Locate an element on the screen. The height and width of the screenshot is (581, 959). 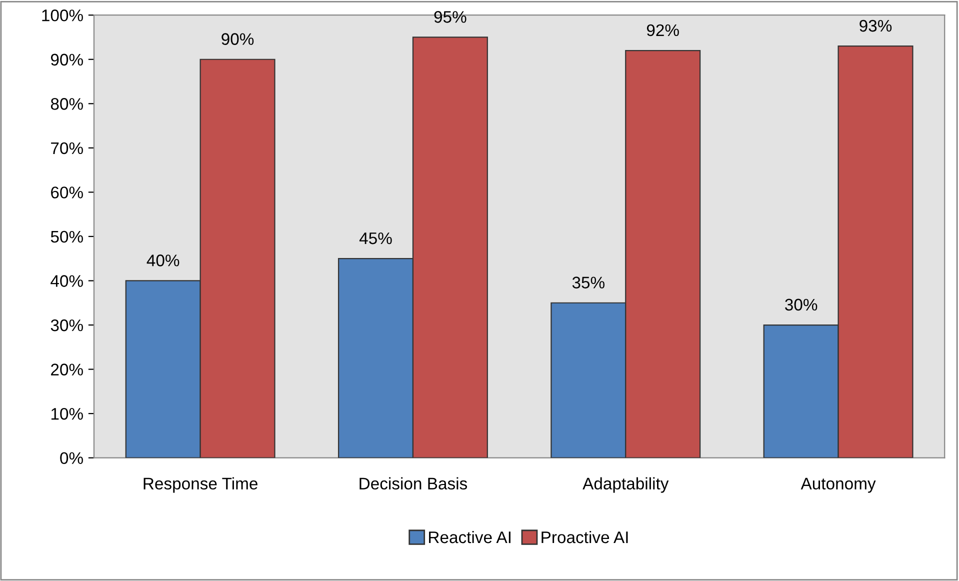
data-label: 90% is located at coordinates (238, 39).